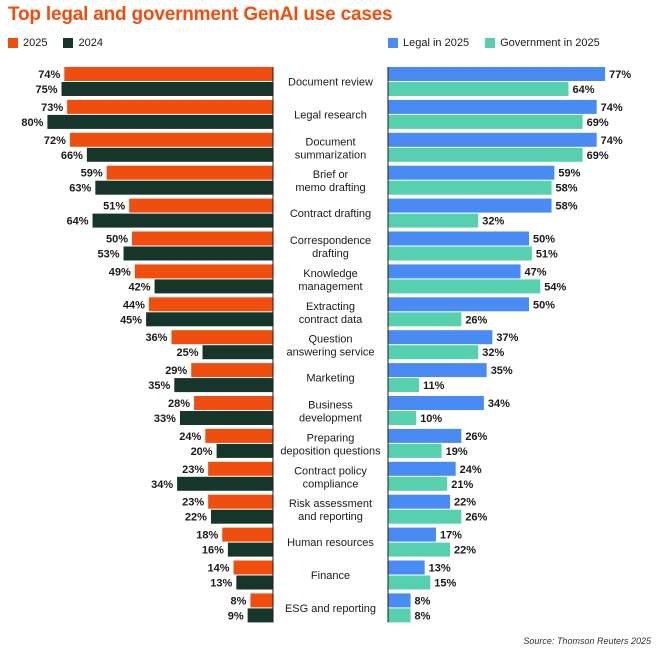  I want to click on data-label-right: 50%, so click(544, 240).